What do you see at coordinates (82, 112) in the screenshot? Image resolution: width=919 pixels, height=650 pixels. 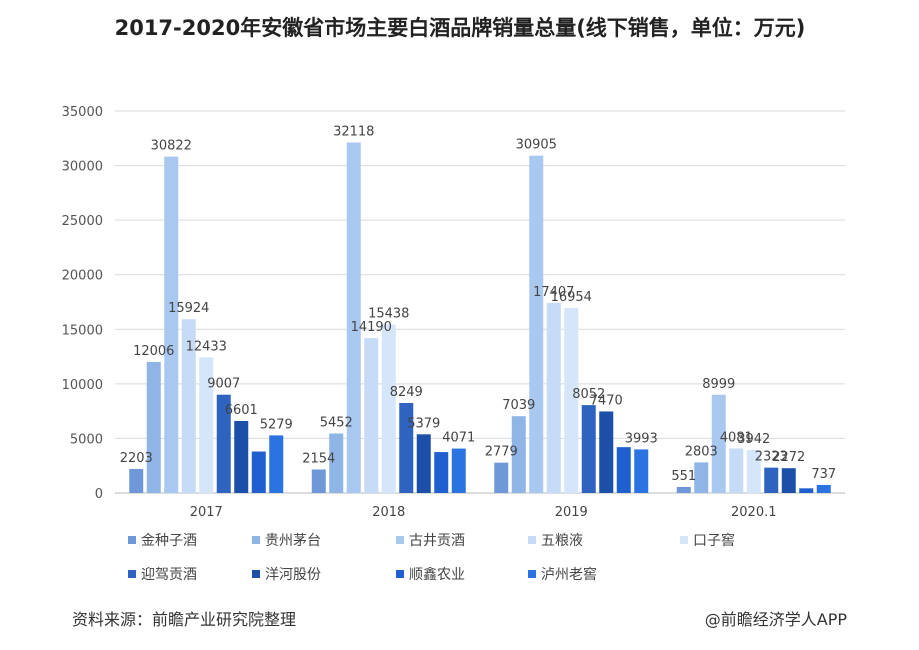 I see `y-tick-label: 35000` at bounding box center [82, 112].